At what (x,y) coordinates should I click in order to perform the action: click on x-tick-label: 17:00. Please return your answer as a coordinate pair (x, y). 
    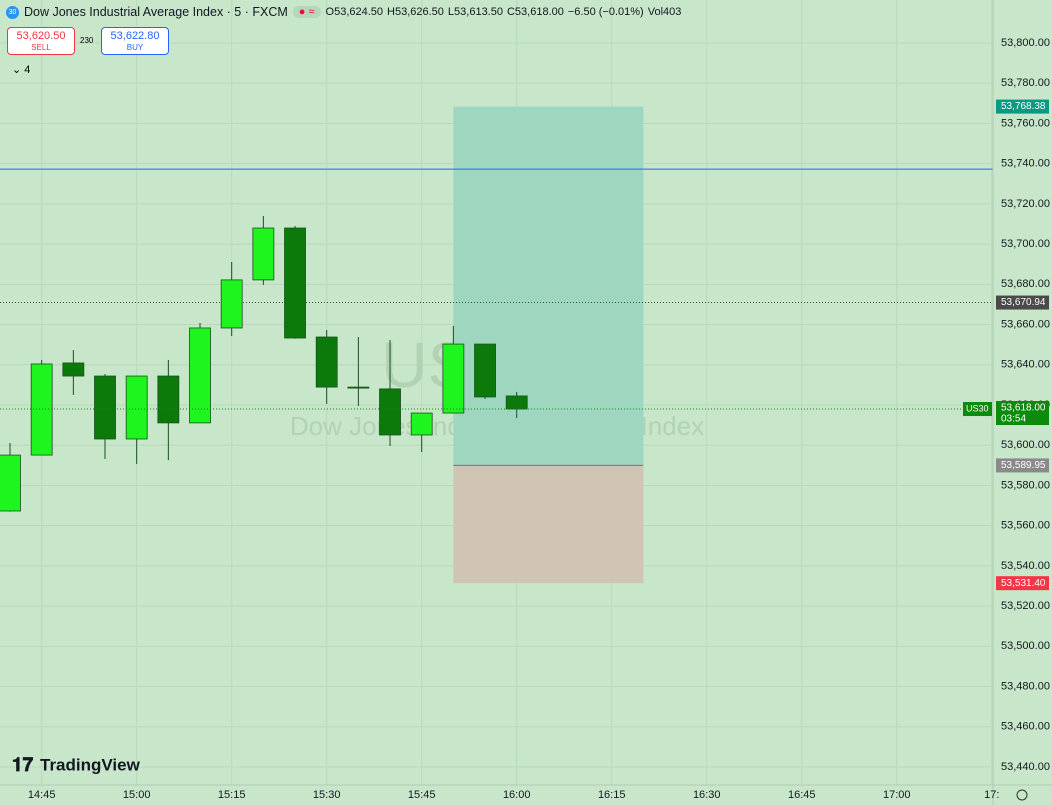
    Looking at the image, I should click on (897, 795).